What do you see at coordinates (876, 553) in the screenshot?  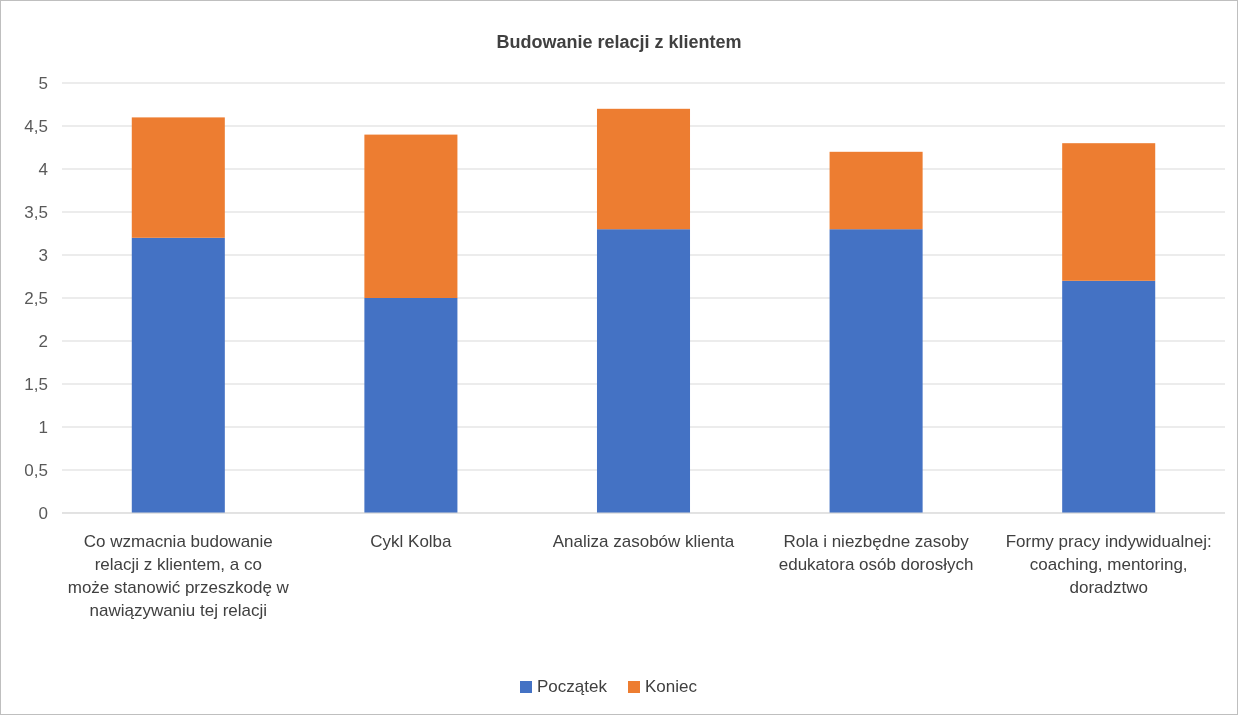 I see `x-tick-label: Rola i niezbędne zasoby edukatora osób dorosłych` at bounding box center [876, 553].